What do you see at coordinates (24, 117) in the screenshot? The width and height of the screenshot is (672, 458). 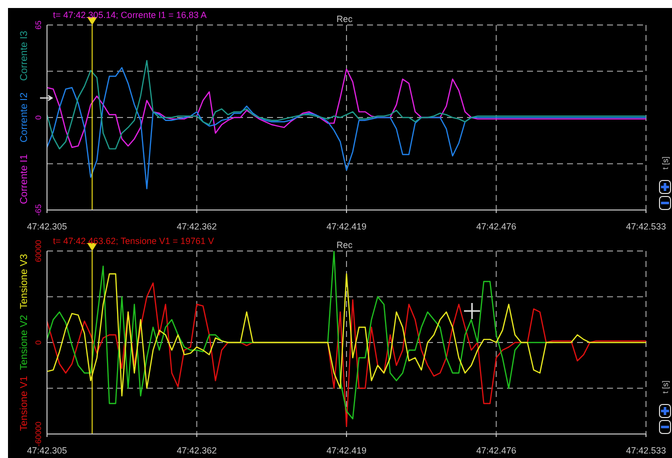 I see `text: Corrente I2` at bounding box center [24, 117].